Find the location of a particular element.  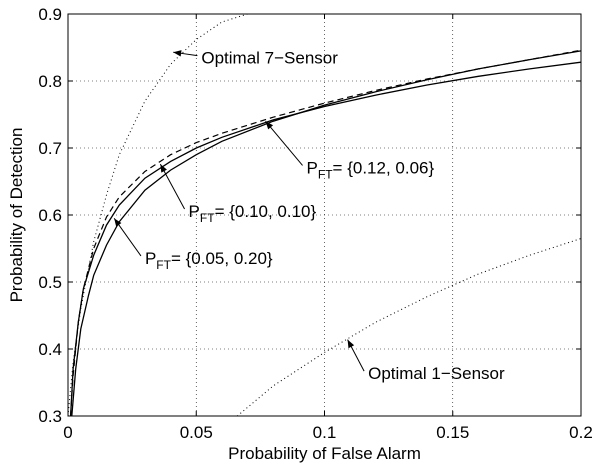

y-tick-label: 0.7 is located at coordinates (50, 148).